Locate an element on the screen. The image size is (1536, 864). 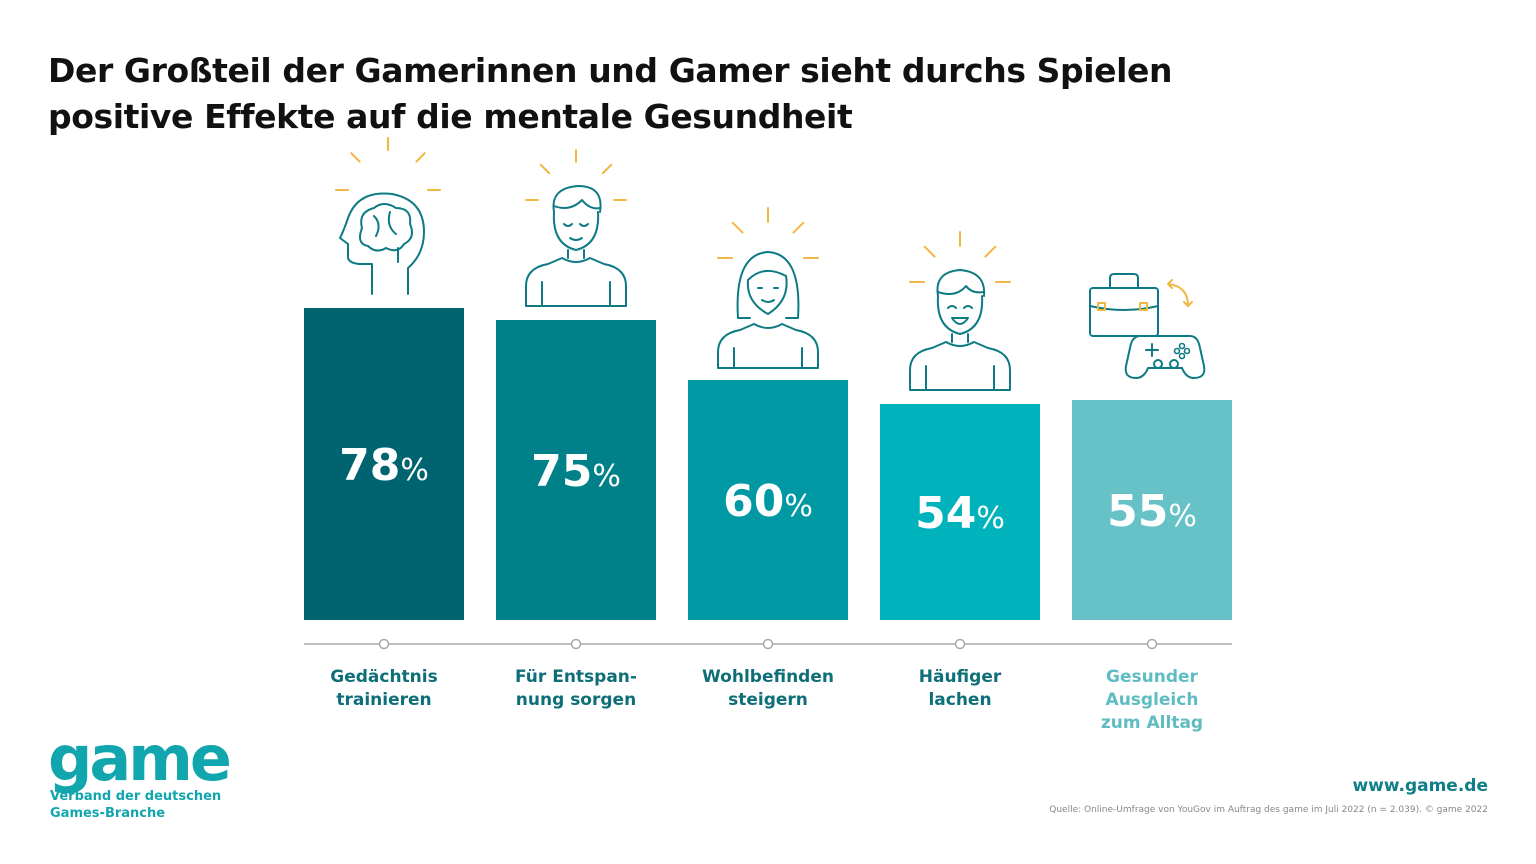
game-logo: game is located at coordinates (140, 758).